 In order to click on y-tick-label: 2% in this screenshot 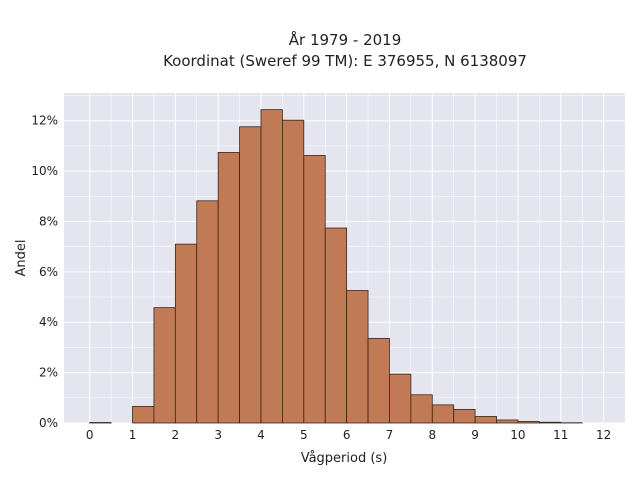, I will do `click(48, 373)`.